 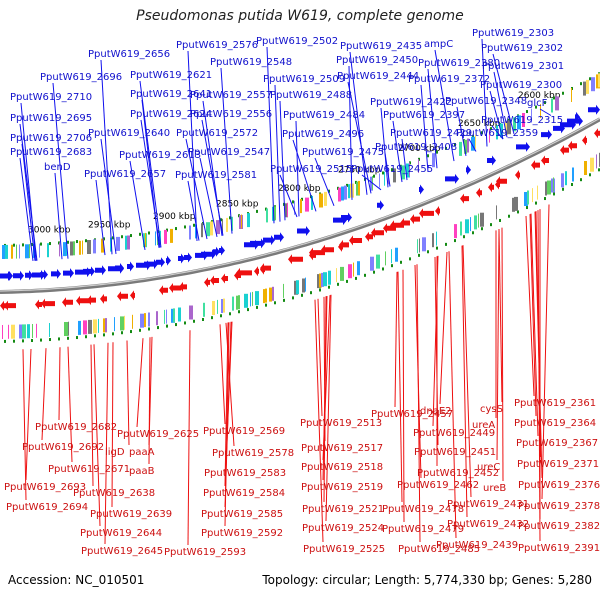 What do you see at coordinates (242, 533) in the screenshot?
I see `reverse-gene-label: PputW619_2592` at bounding box center [242, 533].